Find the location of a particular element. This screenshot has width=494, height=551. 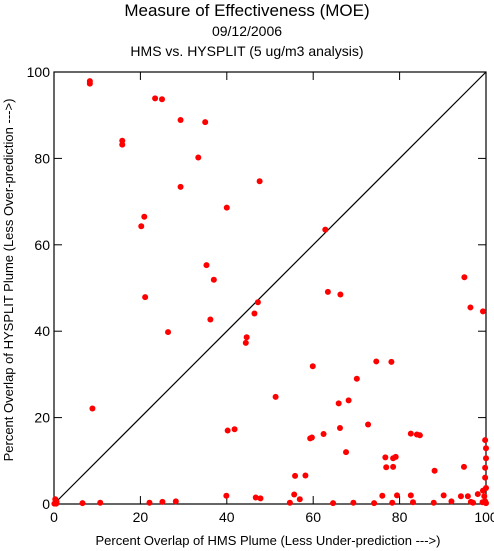

y-tick-label: 80 is located at coordinates (42, 158).